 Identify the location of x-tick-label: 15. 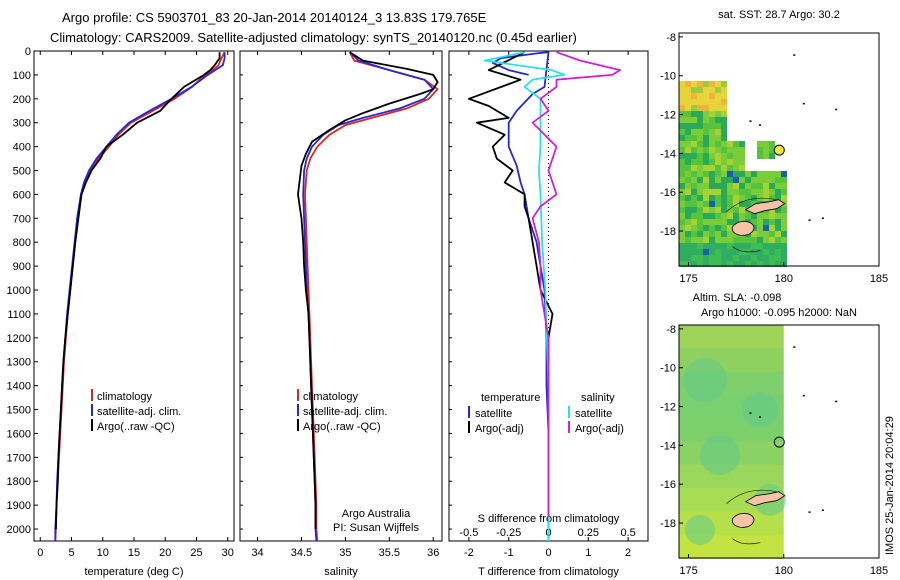
(134, 553).